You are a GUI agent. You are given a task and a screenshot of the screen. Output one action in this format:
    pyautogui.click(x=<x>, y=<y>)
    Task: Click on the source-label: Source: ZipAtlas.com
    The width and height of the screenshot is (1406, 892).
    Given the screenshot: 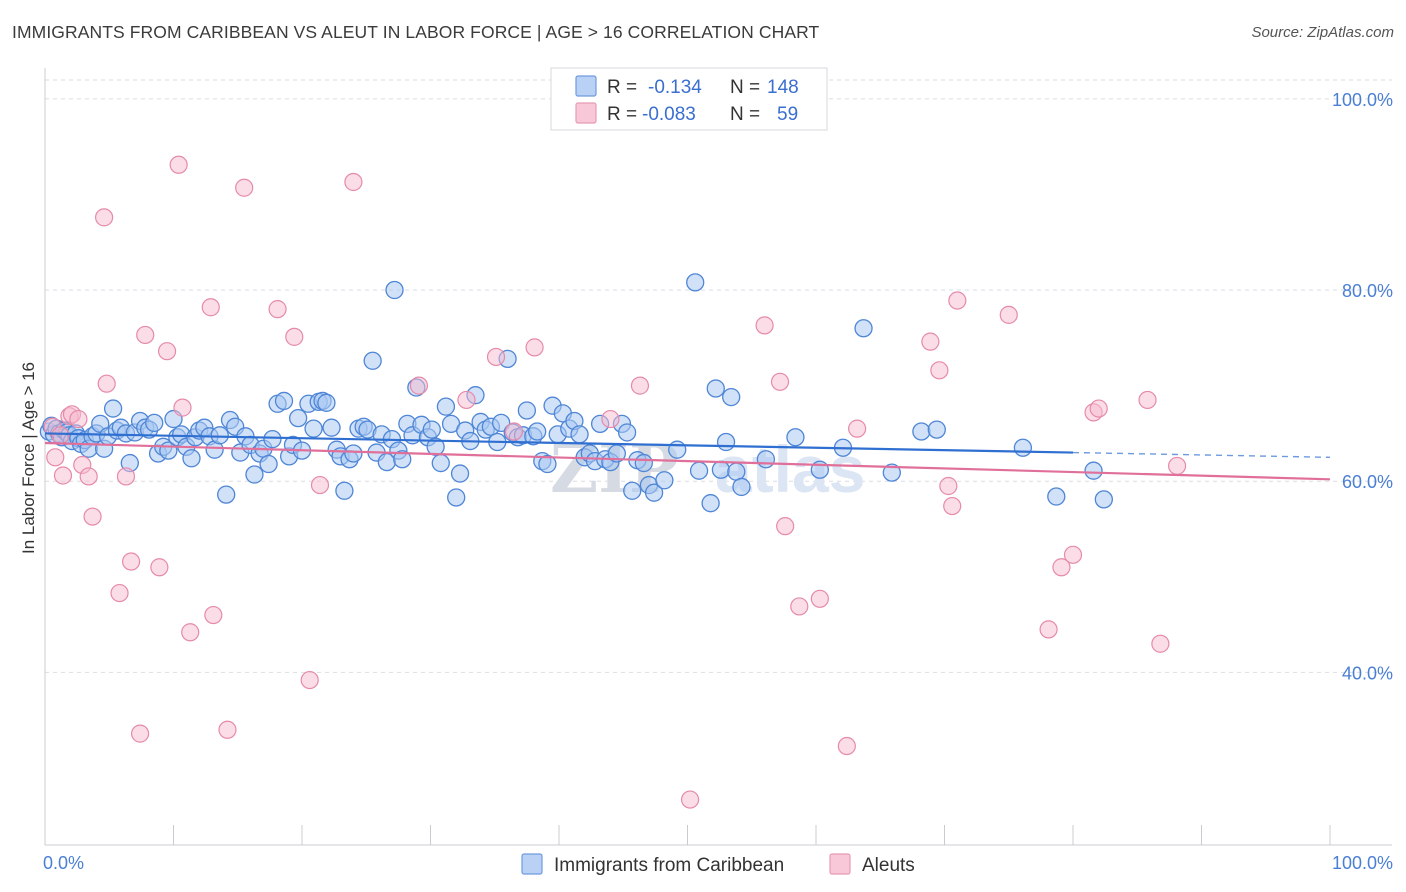 What is the action you would take?
    pyautogui.click(x=1322, y=32)
    